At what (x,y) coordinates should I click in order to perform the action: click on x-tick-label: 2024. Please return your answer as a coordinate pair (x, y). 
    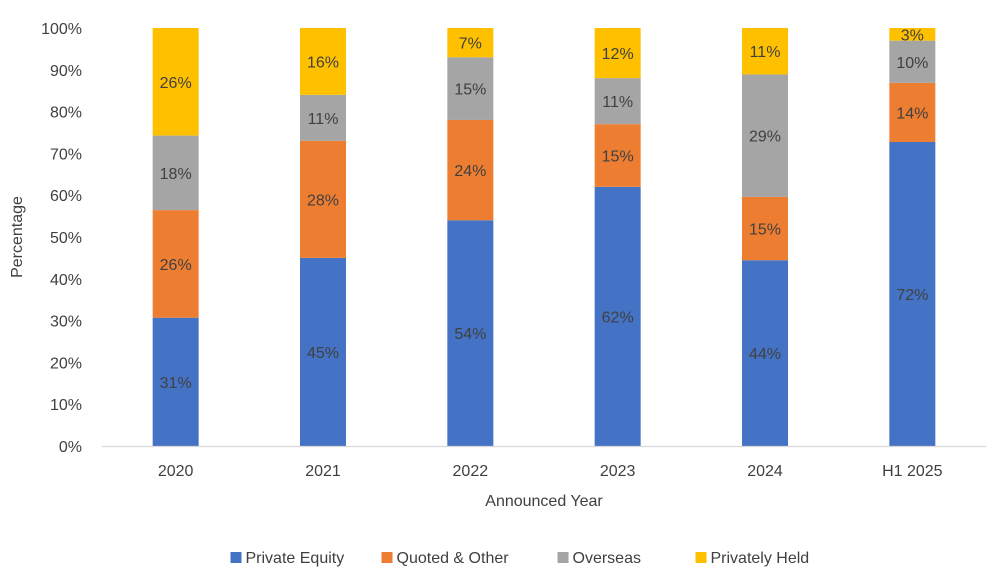
    Looking at the image, I should click on (765, 471).